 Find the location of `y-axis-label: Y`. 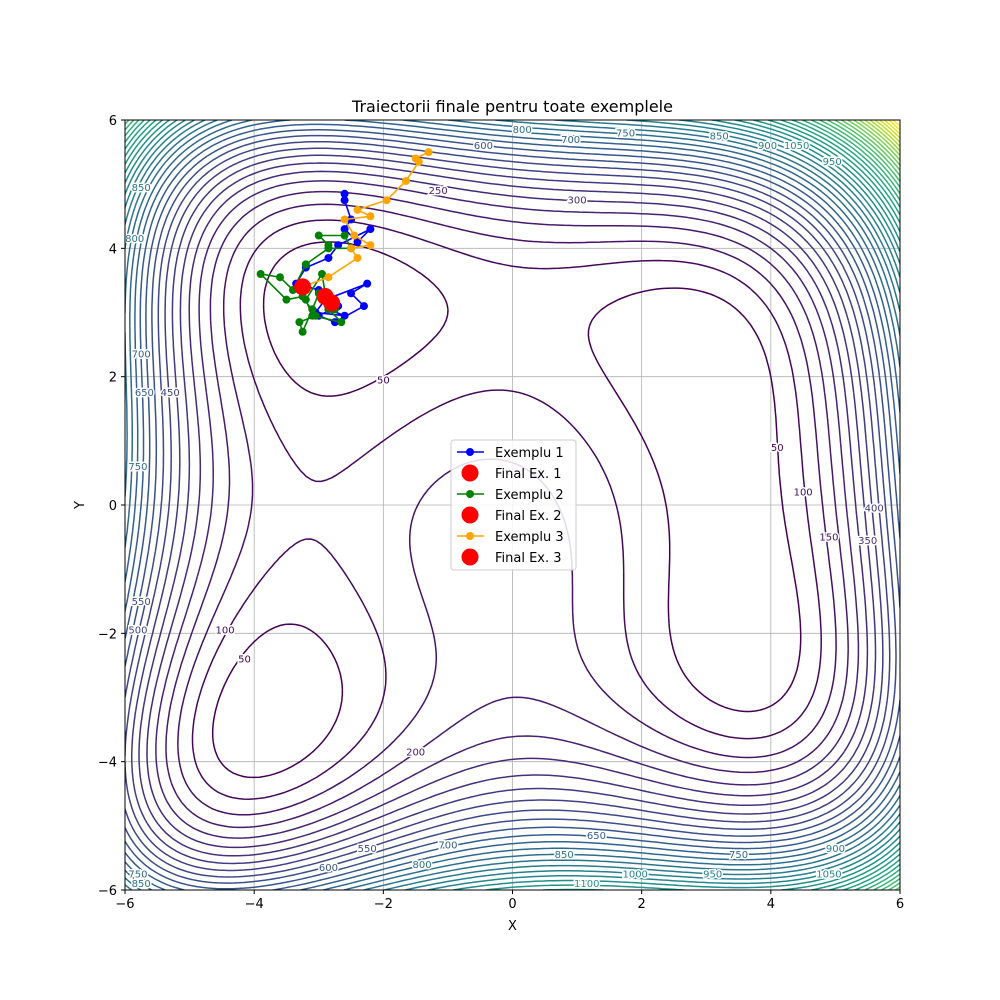

y-axis-label: Y is located at coordinates (80, 505).